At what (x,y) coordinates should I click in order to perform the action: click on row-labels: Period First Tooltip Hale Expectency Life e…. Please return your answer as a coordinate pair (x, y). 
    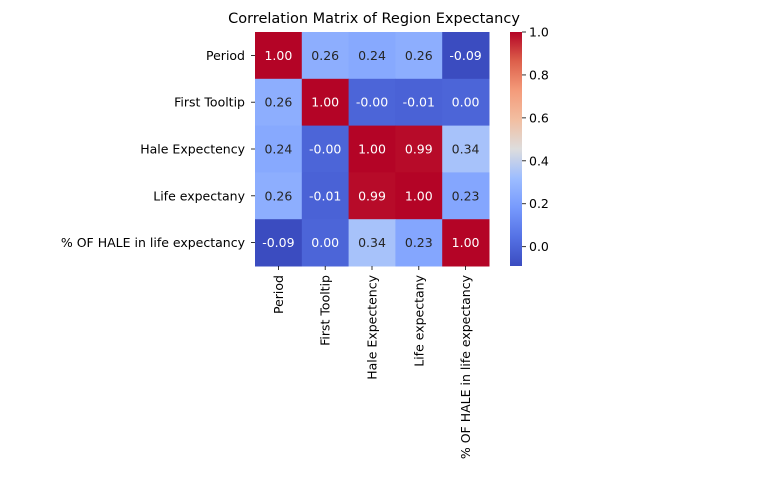
    Looking at the image, I should click on (158, 149).